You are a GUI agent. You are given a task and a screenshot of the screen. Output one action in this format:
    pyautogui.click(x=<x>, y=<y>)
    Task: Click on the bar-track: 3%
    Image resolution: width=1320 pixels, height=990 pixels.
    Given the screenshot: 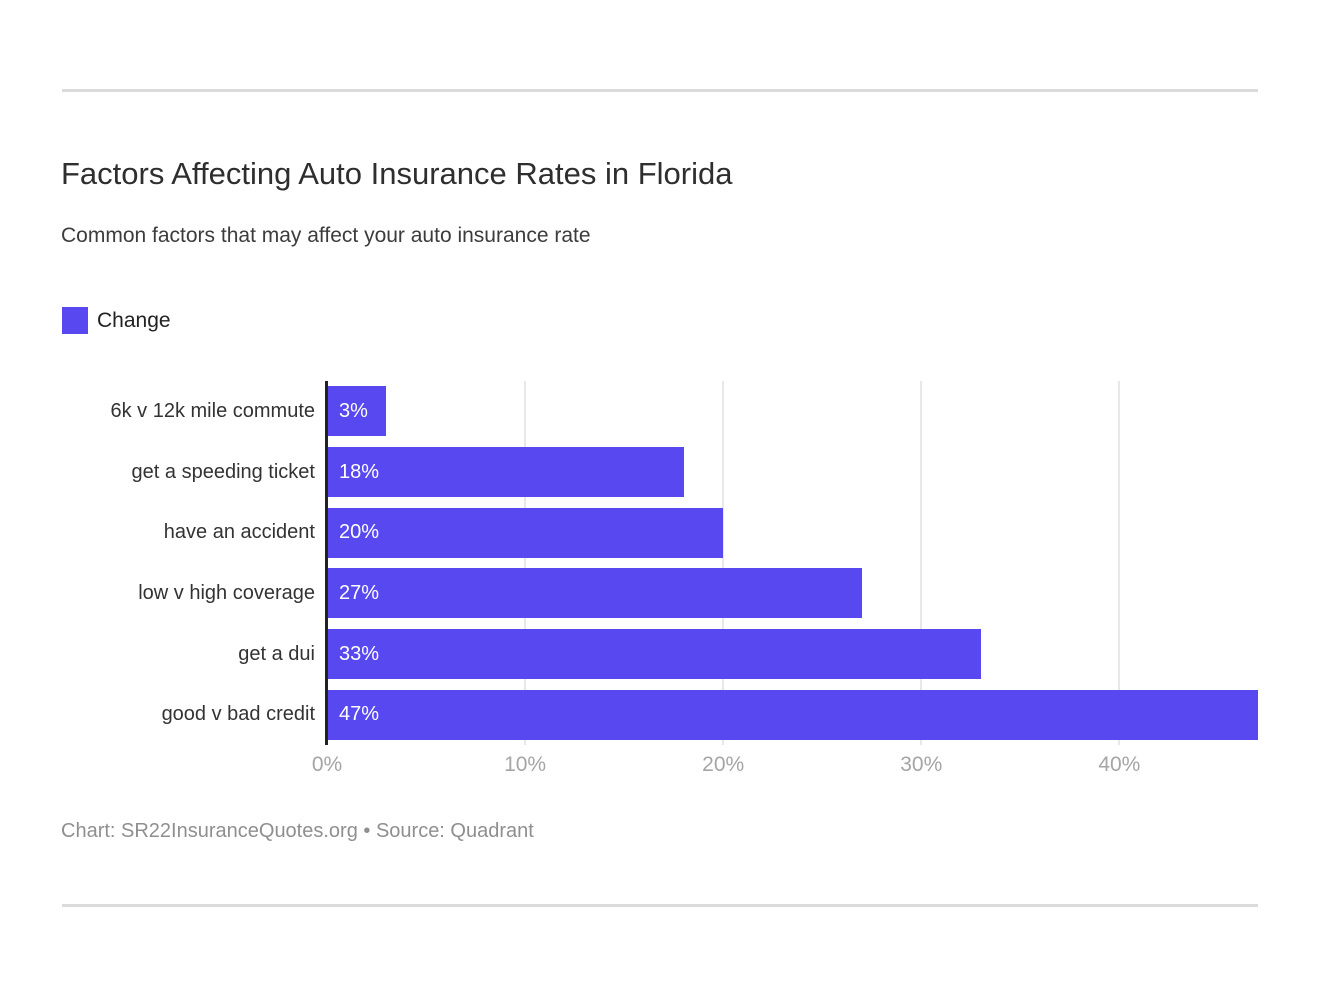 What is the action you would take?
    pyautogui.click(x=792, y=411)
    